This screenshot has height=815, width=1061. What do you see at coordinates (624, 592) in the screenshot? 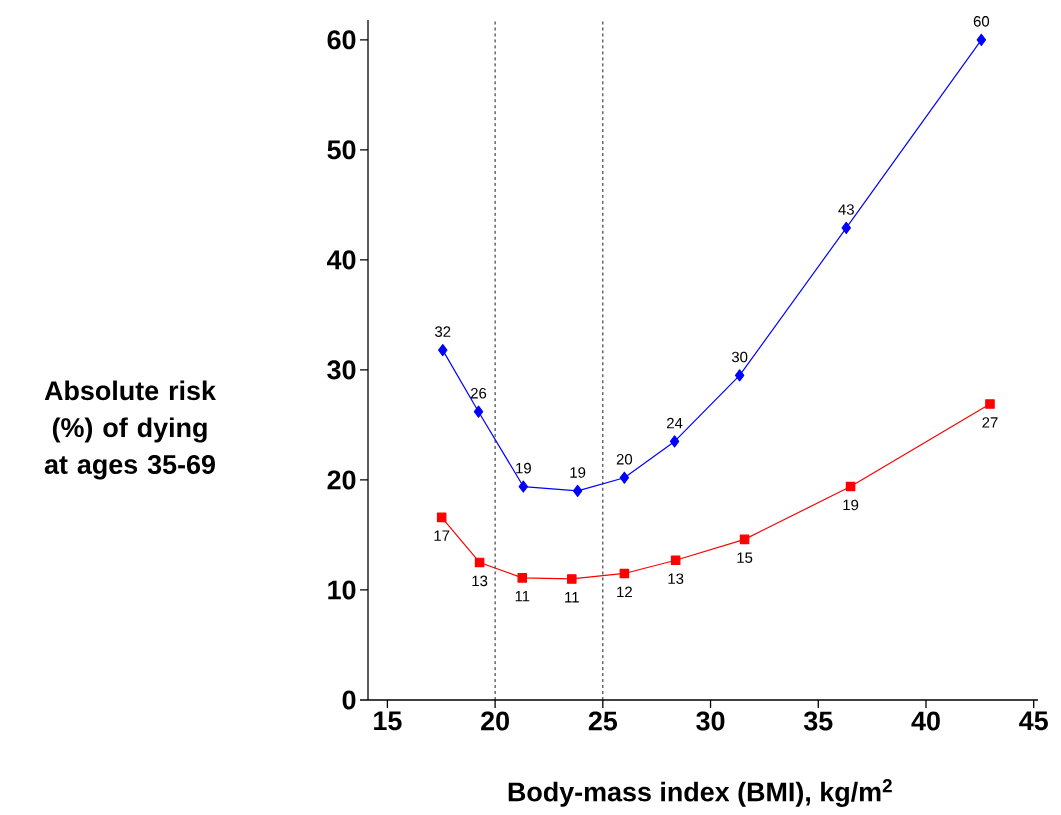
I see `data-label: 12` at bounding box center [624, 592].